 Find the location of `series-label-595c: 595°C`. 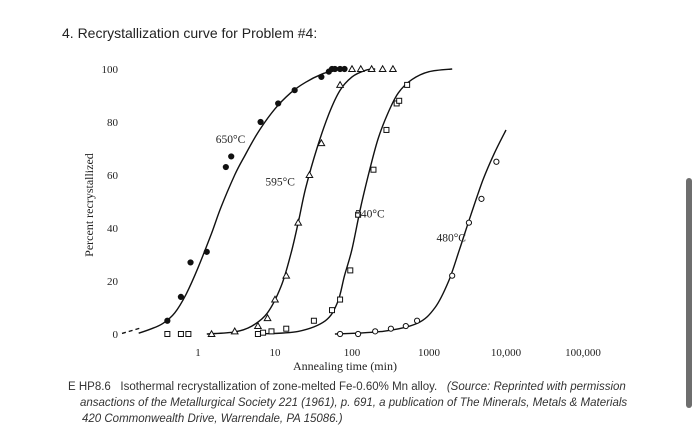

series-label-595c: 595°C is located at coordinates (280, 183).